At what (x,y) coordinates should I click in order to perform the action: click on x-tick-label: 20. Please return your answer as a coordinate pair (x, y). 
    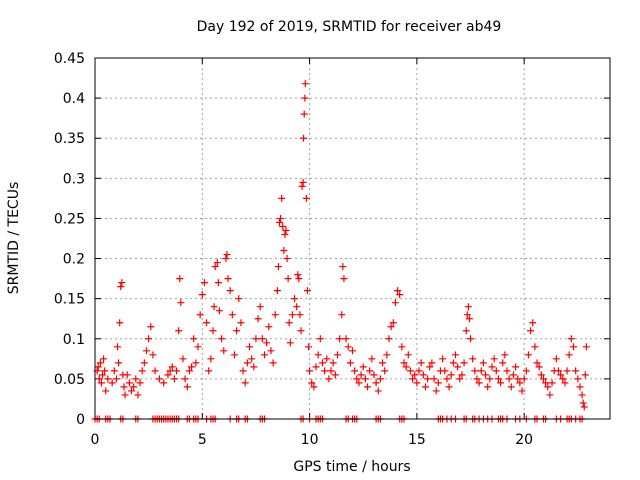
    Looking at the image, I should click on (524, 440).